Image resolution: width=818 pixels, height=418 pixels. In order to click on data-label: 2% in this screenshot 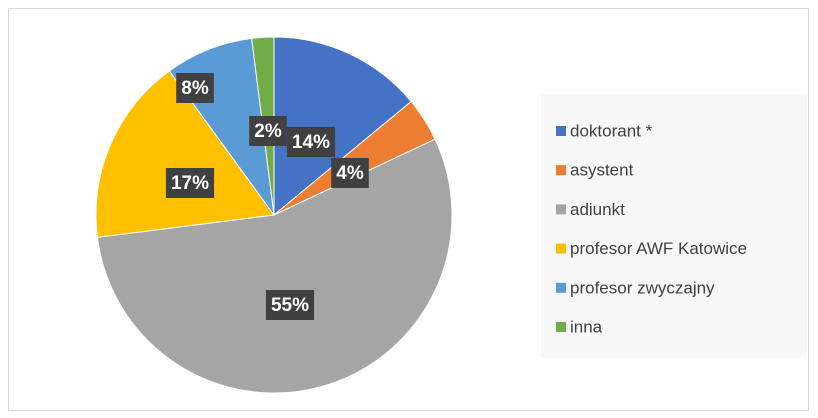, I will do `click(268, 131)`.